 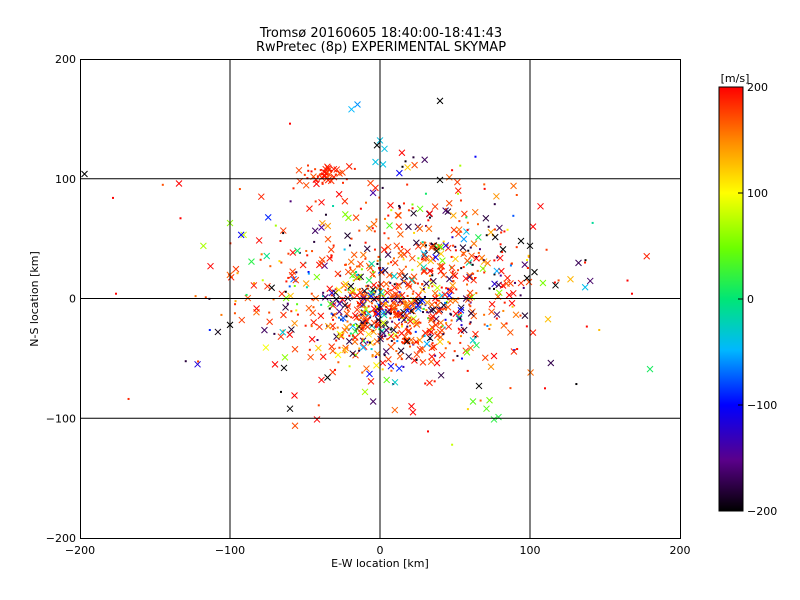 I want to click on colorbar-ticks: −200 −100 0 100 200, so click(x=757, y=299).